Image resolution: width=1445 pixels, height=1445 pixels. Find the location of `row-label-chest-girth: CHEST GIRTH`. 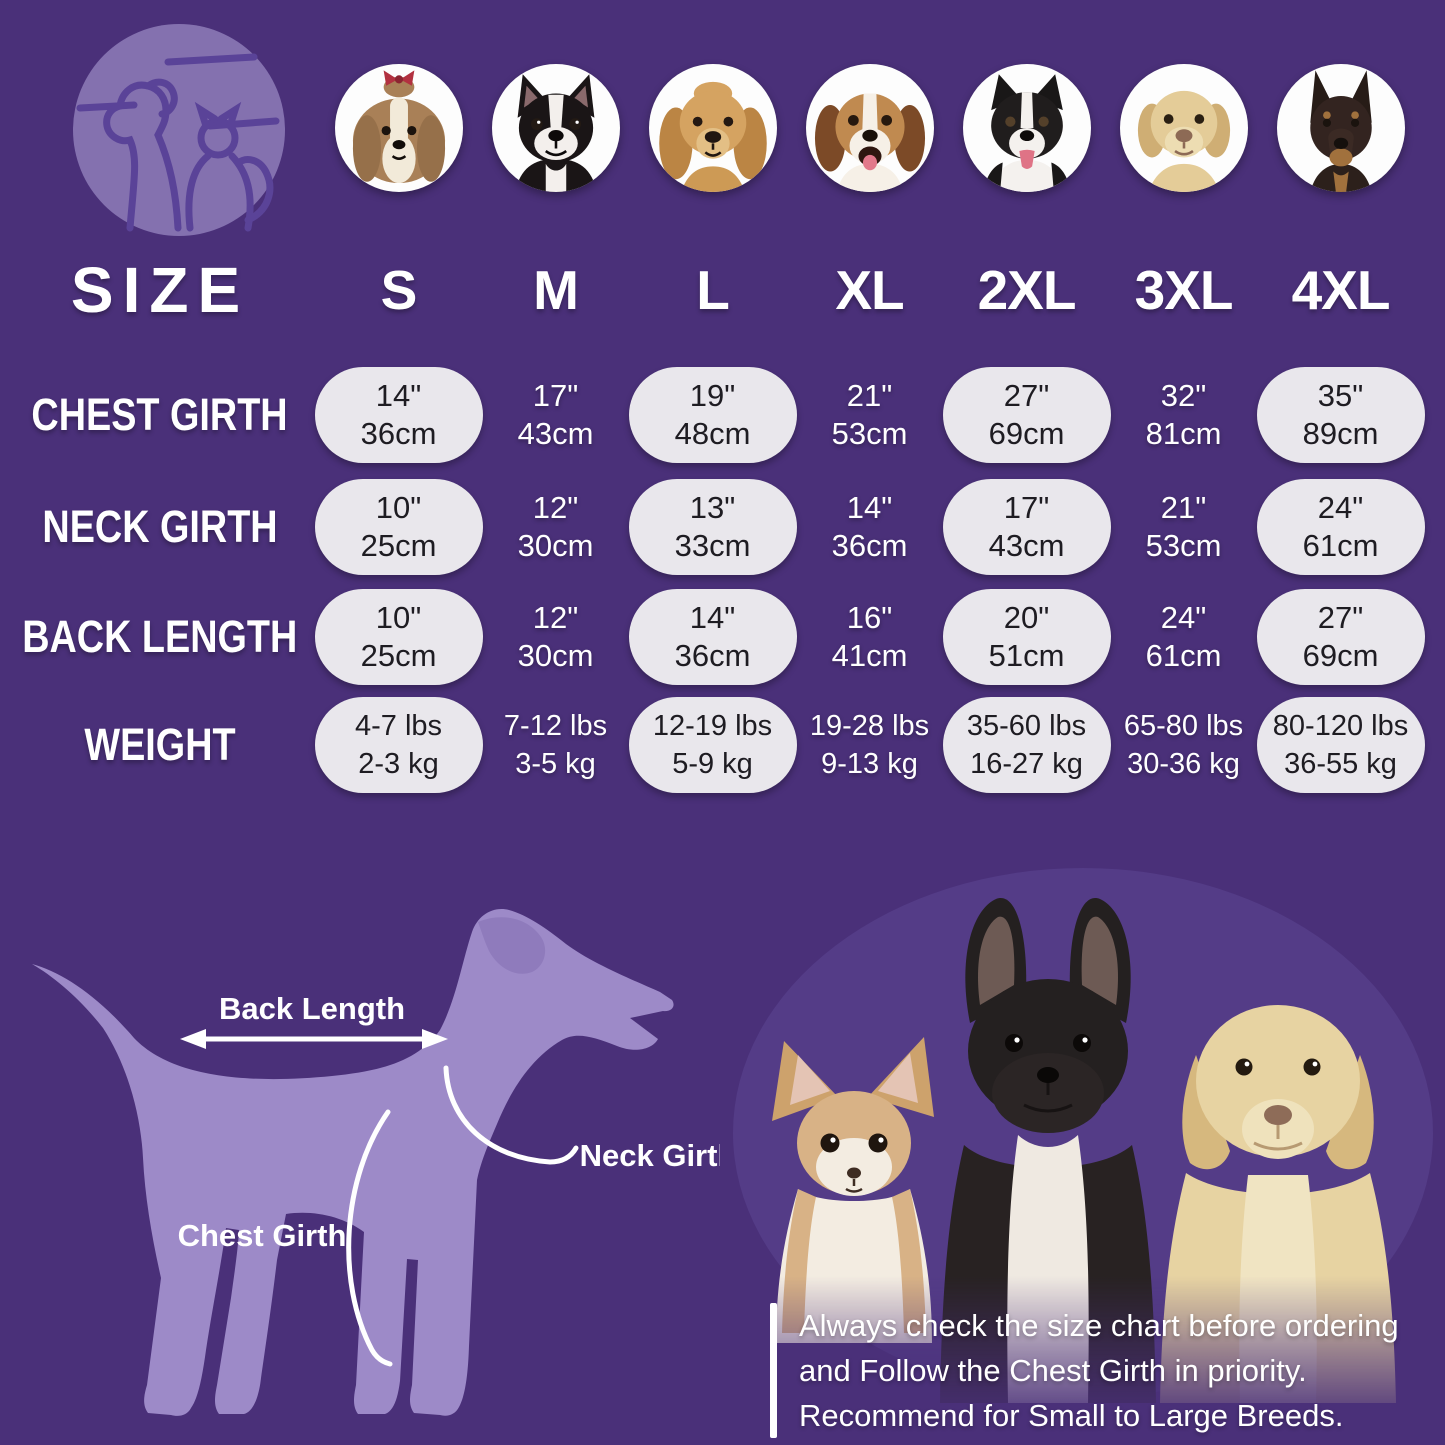

row-label-chest-girth: CHEST GIRTH is located at coordinates (160, 414).